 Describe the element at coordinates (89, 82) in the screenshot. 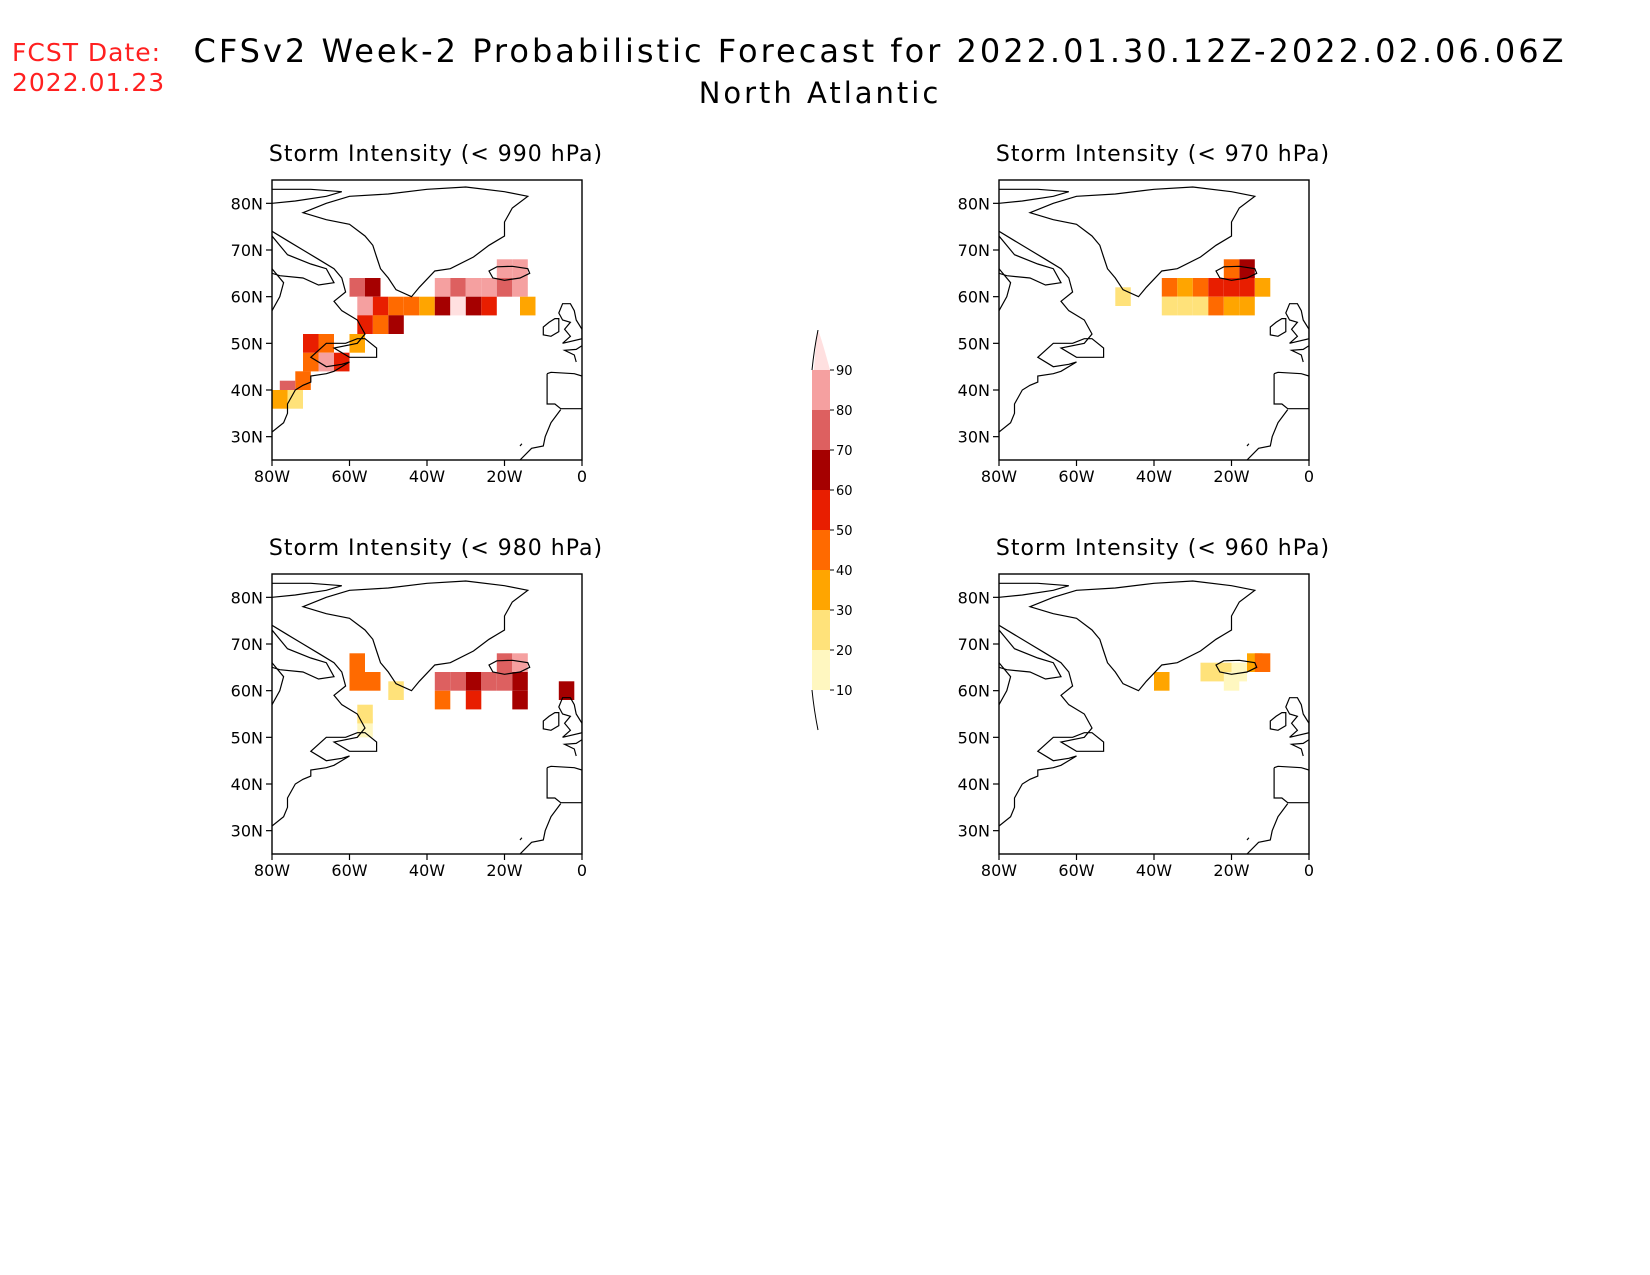

I see `forecast-date-value: 2022.01.23` at that location.